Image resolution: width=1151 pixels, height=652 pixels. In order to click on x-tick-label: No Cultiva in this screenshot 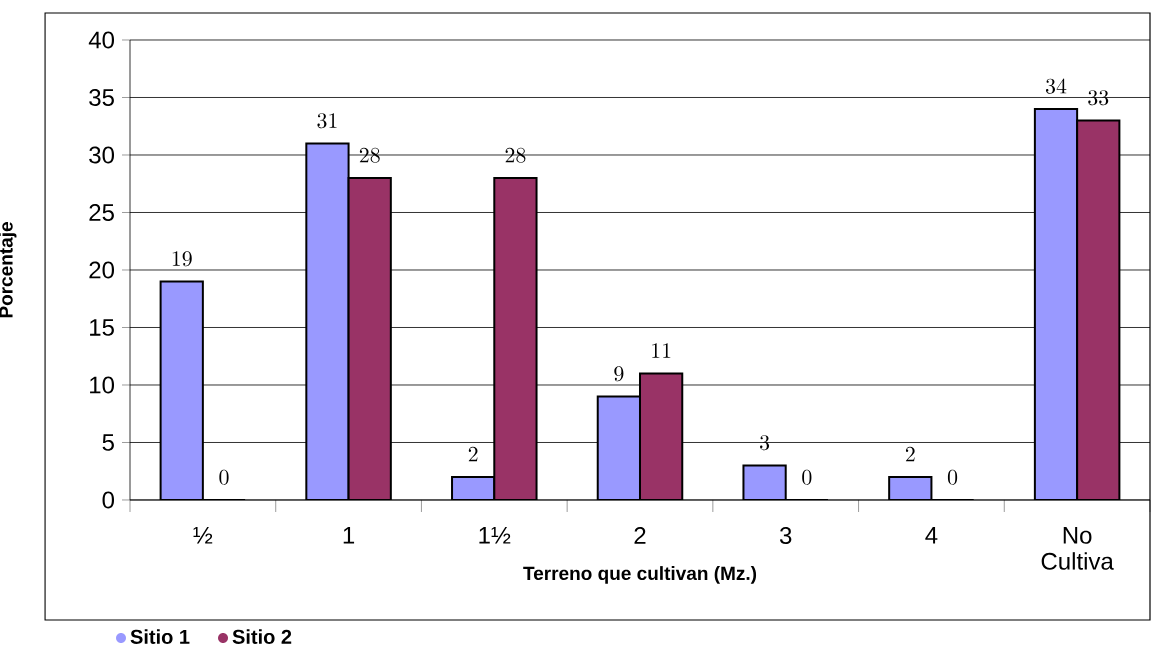, I will do `click(1077, 548)`.